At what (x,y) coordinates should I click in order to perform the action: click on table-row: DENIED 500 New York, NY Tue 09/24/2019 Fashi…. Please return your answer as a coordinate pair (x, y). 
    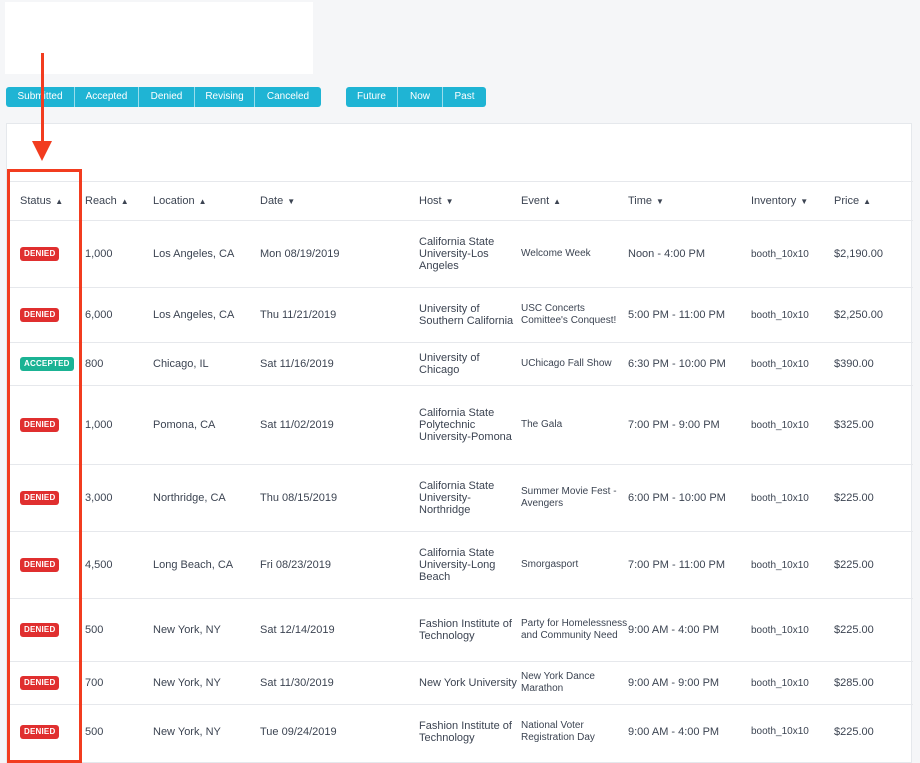
    Looking at the image, I should click on (460, 731).